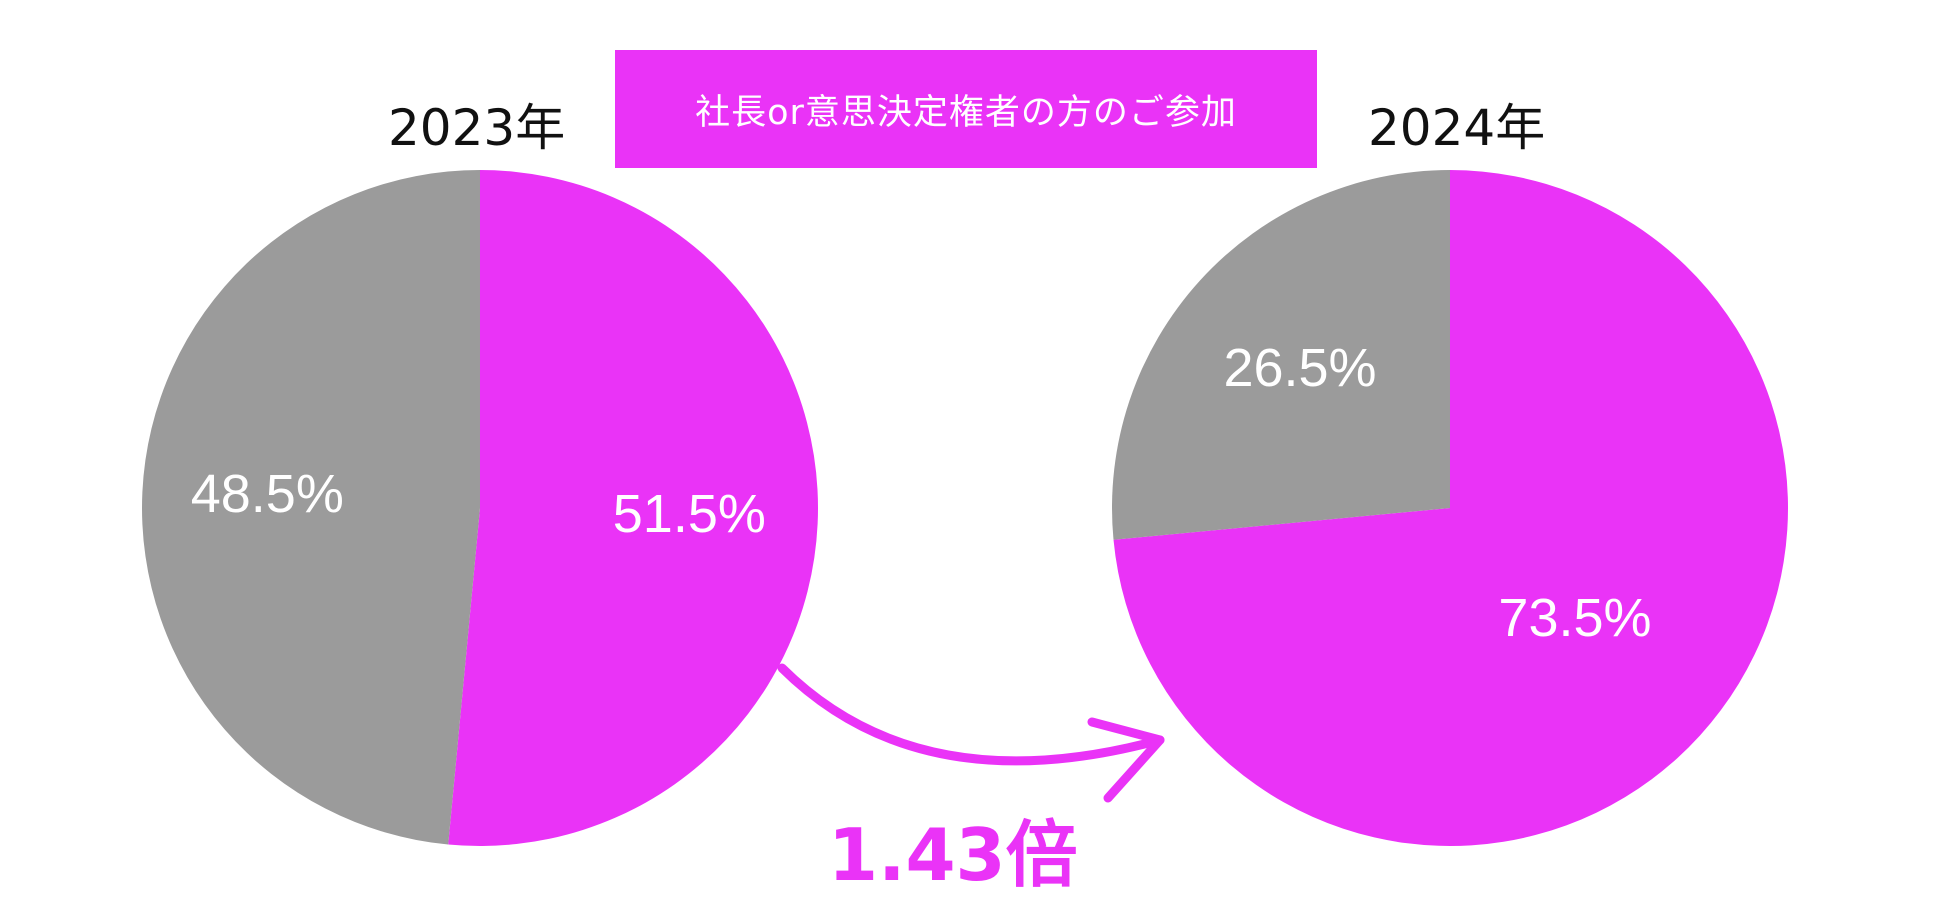 The image size is (1934, 924). What do you see at coordinates (267, 494) in the screenshot?
I see `pie-0-slice-1-label: 48.5%` at bounding box center [267, 494].